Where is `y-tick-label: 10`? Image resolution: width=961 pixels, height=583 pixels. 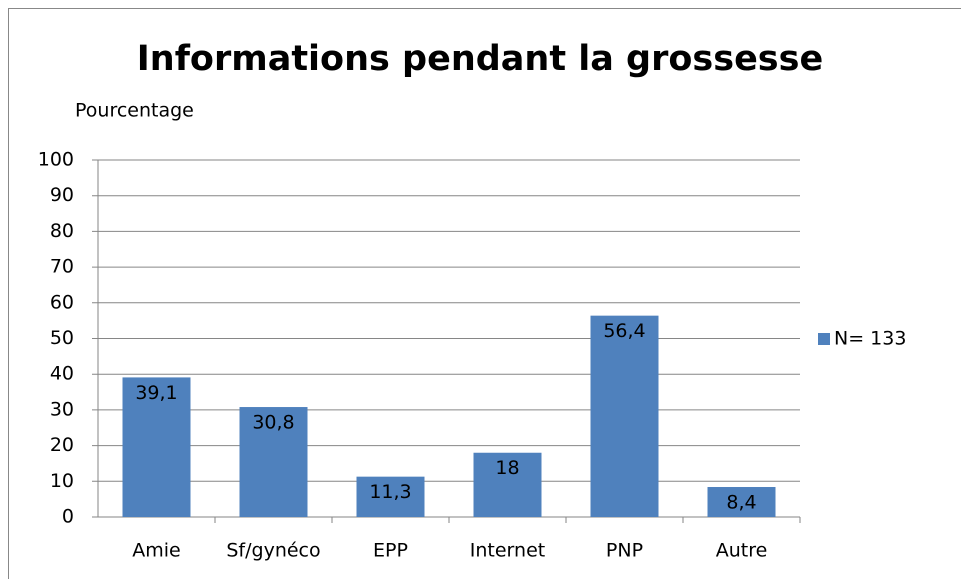 y-tick-label: 10 is located at coordinates (62, 481).